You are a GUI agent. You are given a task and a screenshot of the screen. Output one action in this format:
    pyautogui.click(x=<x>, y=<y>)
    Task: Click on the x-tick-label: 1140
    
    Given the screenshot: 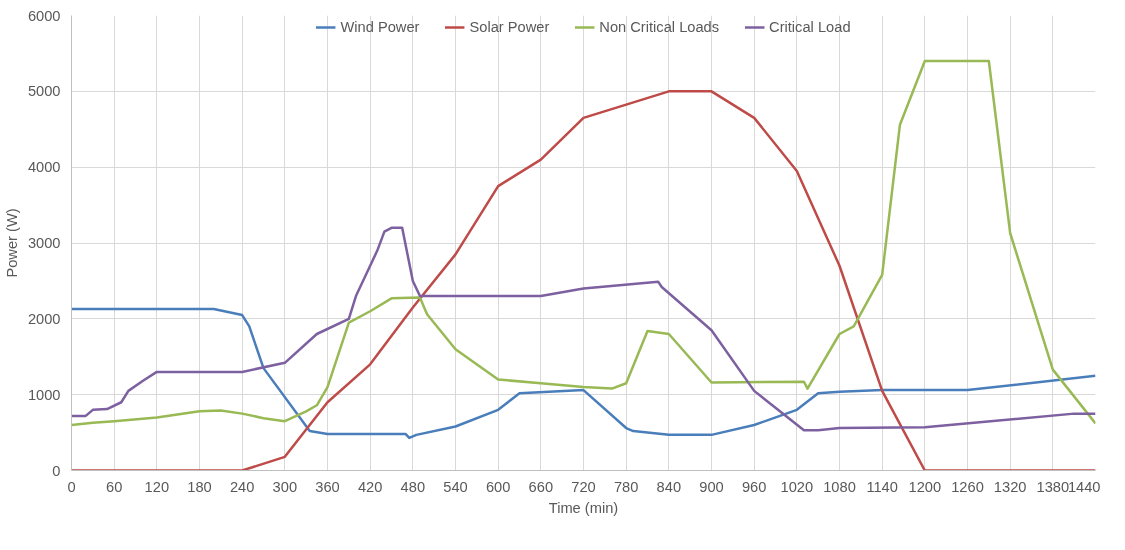 What is the action you would take?
    pyautogui.click(x=882, y=486)
    